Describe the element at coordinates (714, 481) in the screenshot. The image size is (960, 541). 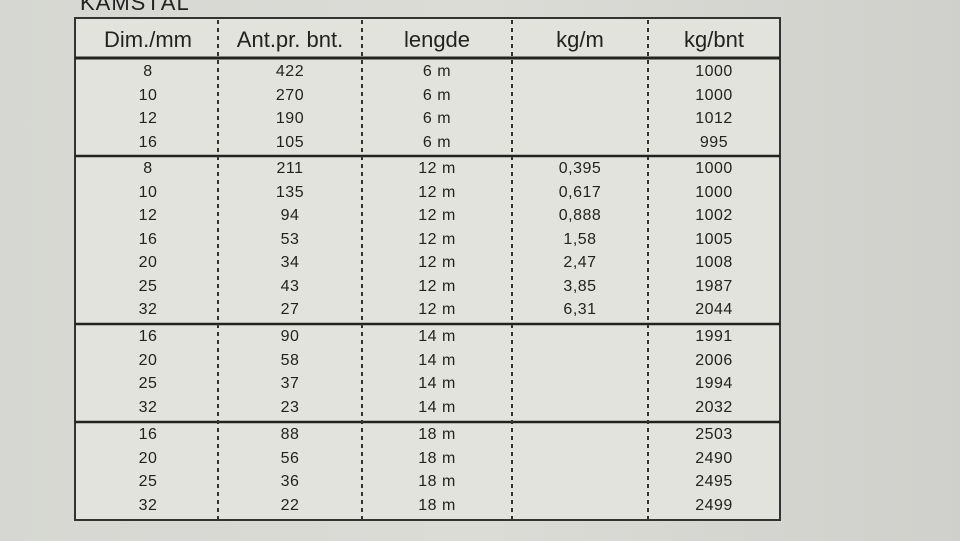
I see `cell: 2495` at that location.